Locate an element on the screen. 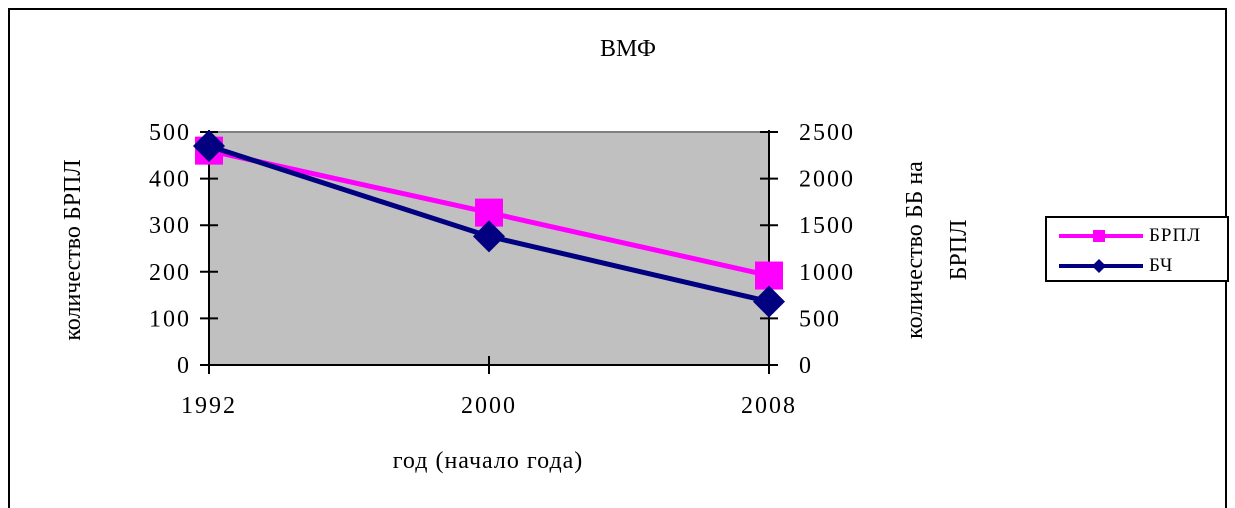 The width and height of the screenshot is (1235, 508). chart-title: ВМФ is located at coordinates (628, 49).